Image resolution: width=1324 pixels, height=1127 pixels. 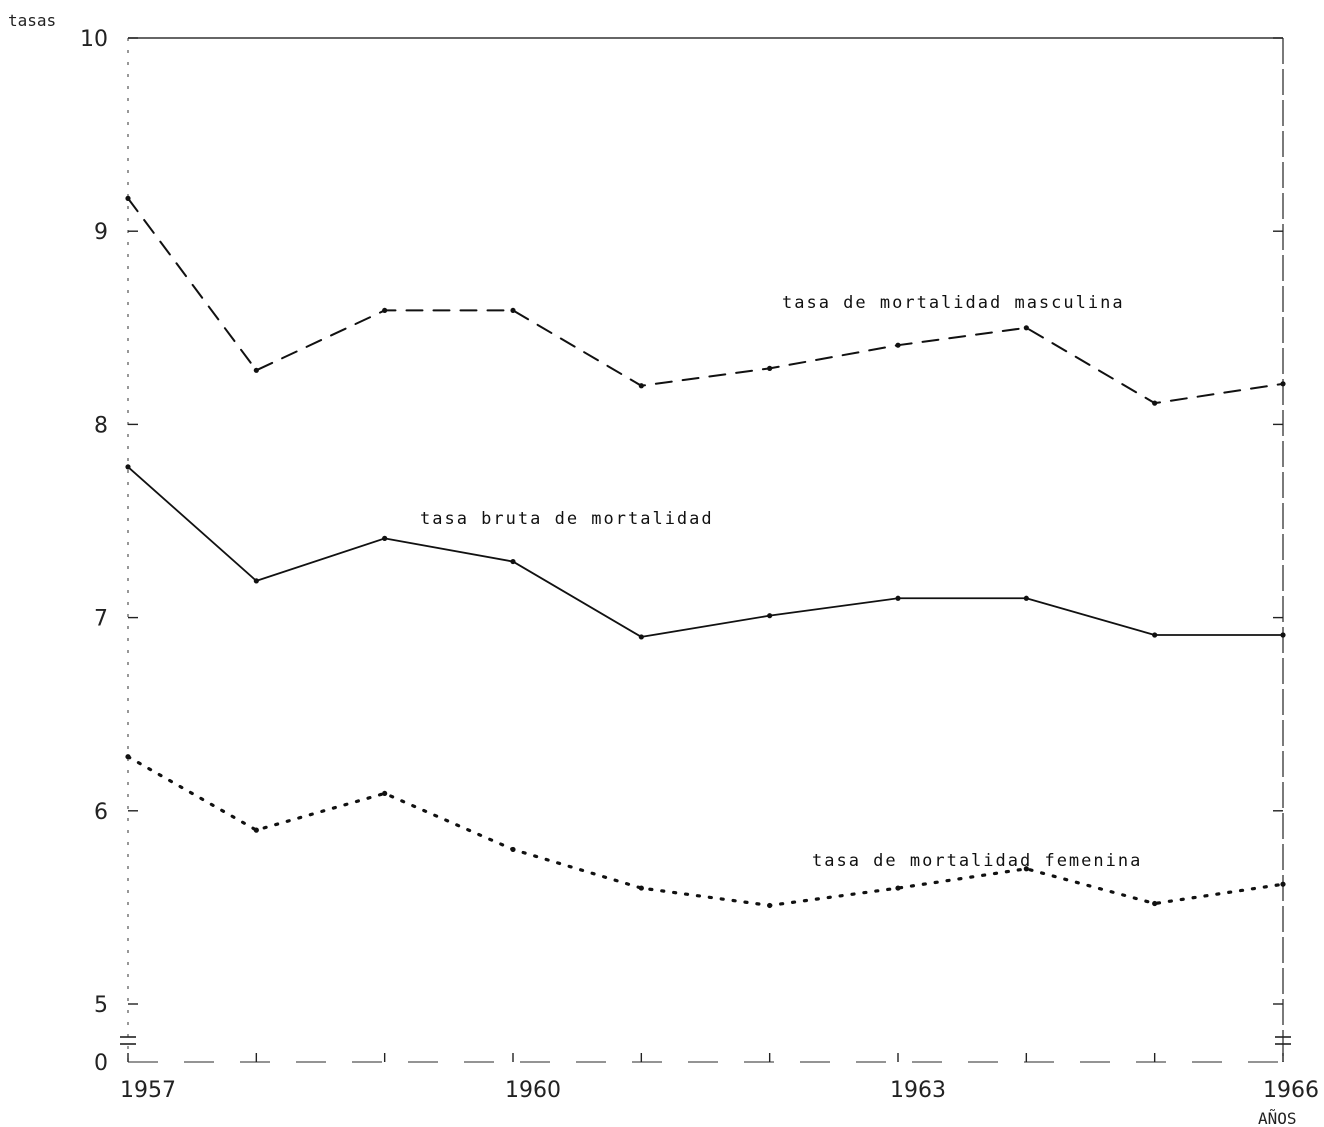 What do you see at coordinates (918, 1090) in the screenshot?
I see `x-tick-label: 1963` at bounding box center [918, 1090].